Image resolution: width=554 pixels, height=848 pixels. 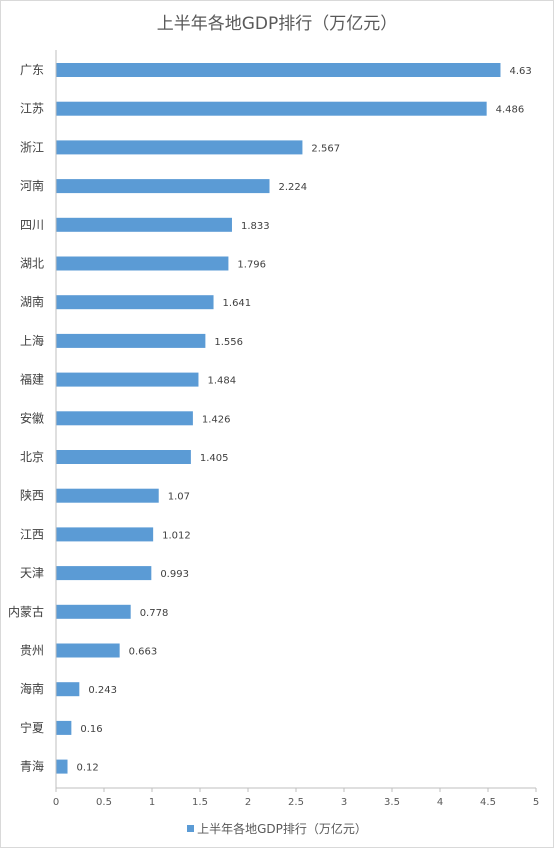 What do you see at coordinates (344, 802) in the screenshot?
I see `x-tick-label: 3` at bounding box center [344, 802].